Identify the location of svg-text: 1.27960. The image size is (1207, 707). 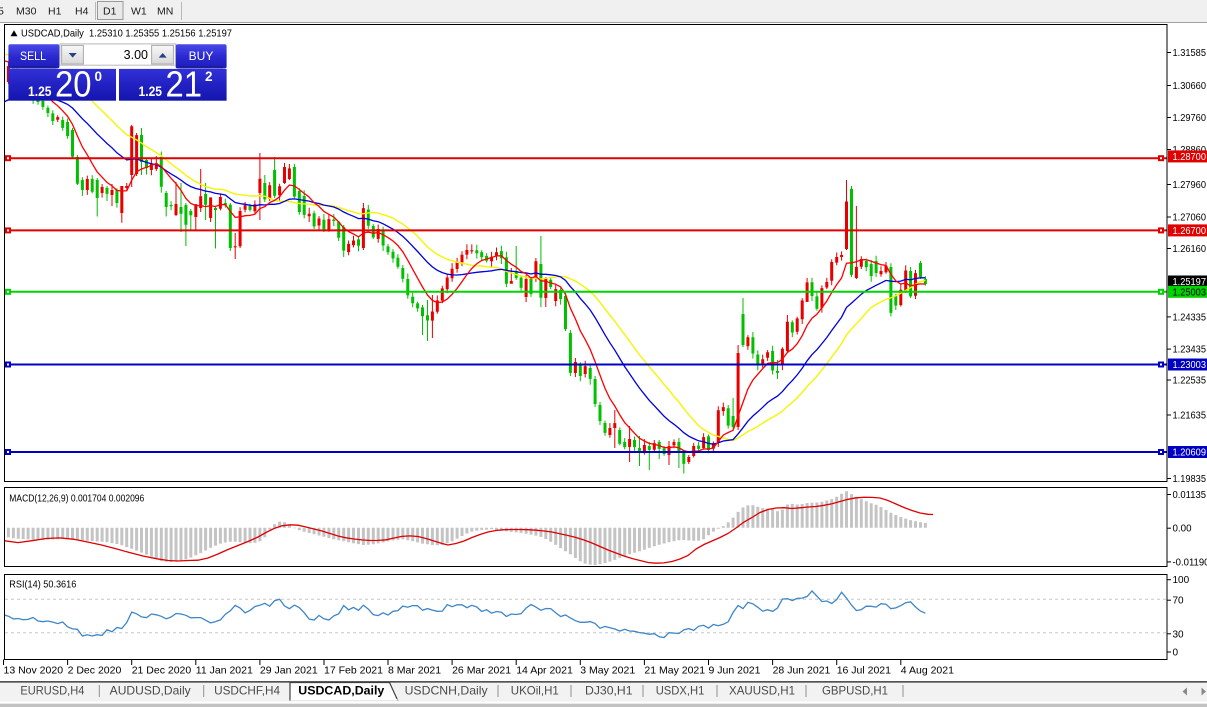
(1190, 185).